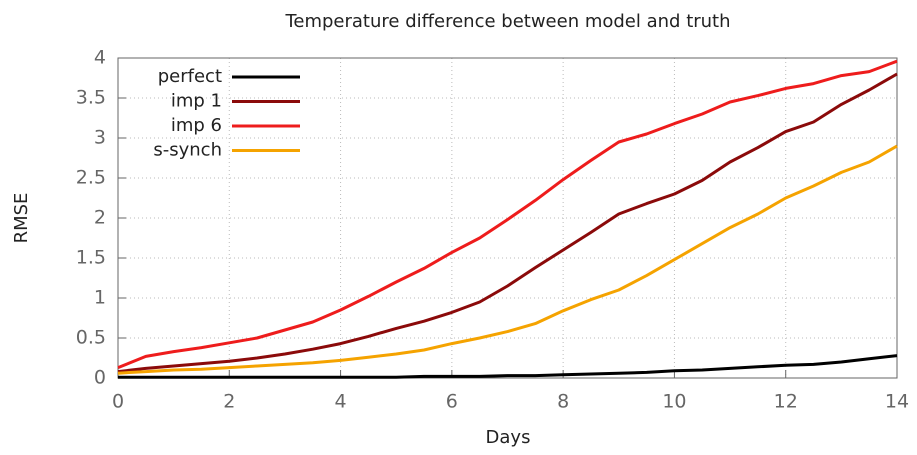 This screenshot has width=917, height=455. I want to click on y-tick-label: 3, so click(100, 138).